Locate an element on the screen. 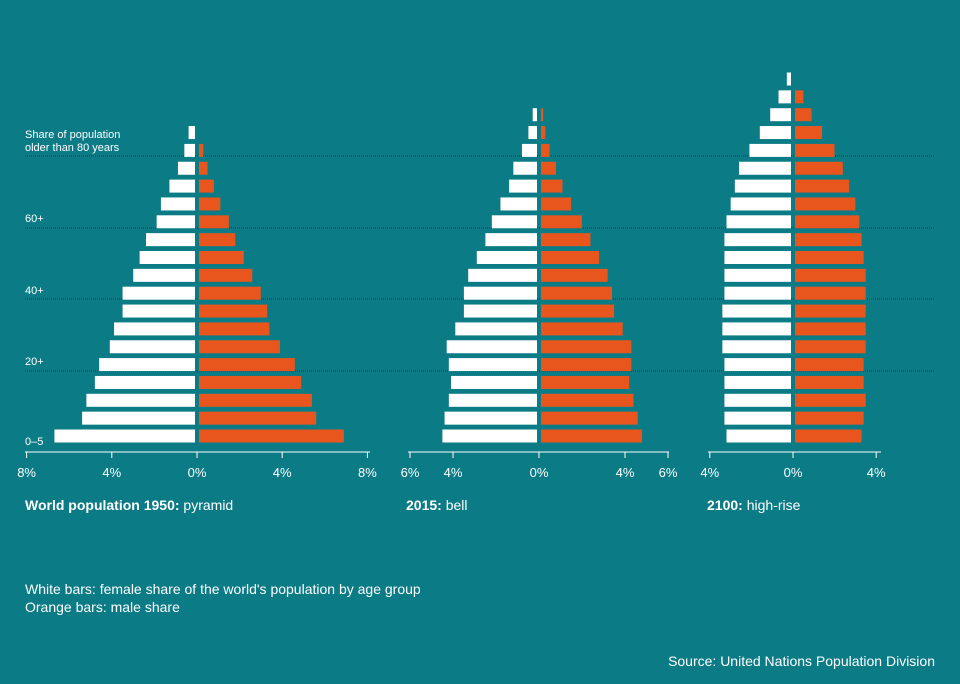 Image resolution: width=960 pixels, height=684 pixels. x-tick-label-1-3: 4% is located at coordinates (625, 472).